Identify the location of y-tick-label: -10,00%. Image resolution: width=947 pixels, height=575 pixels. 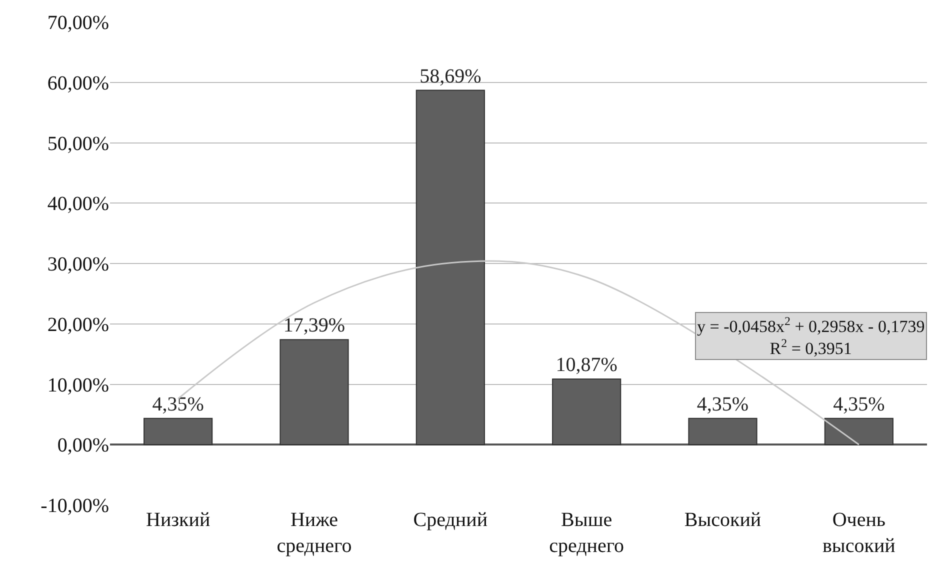
(74, 506).